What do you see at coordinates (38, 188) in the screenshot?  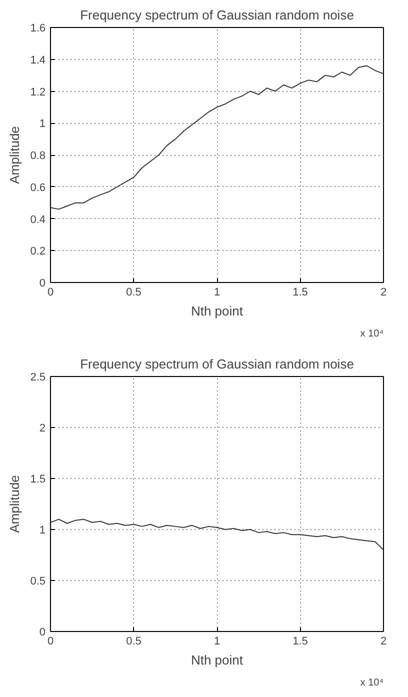 I see `y-tick-label: 0.6` at bounding box center [38, 188].